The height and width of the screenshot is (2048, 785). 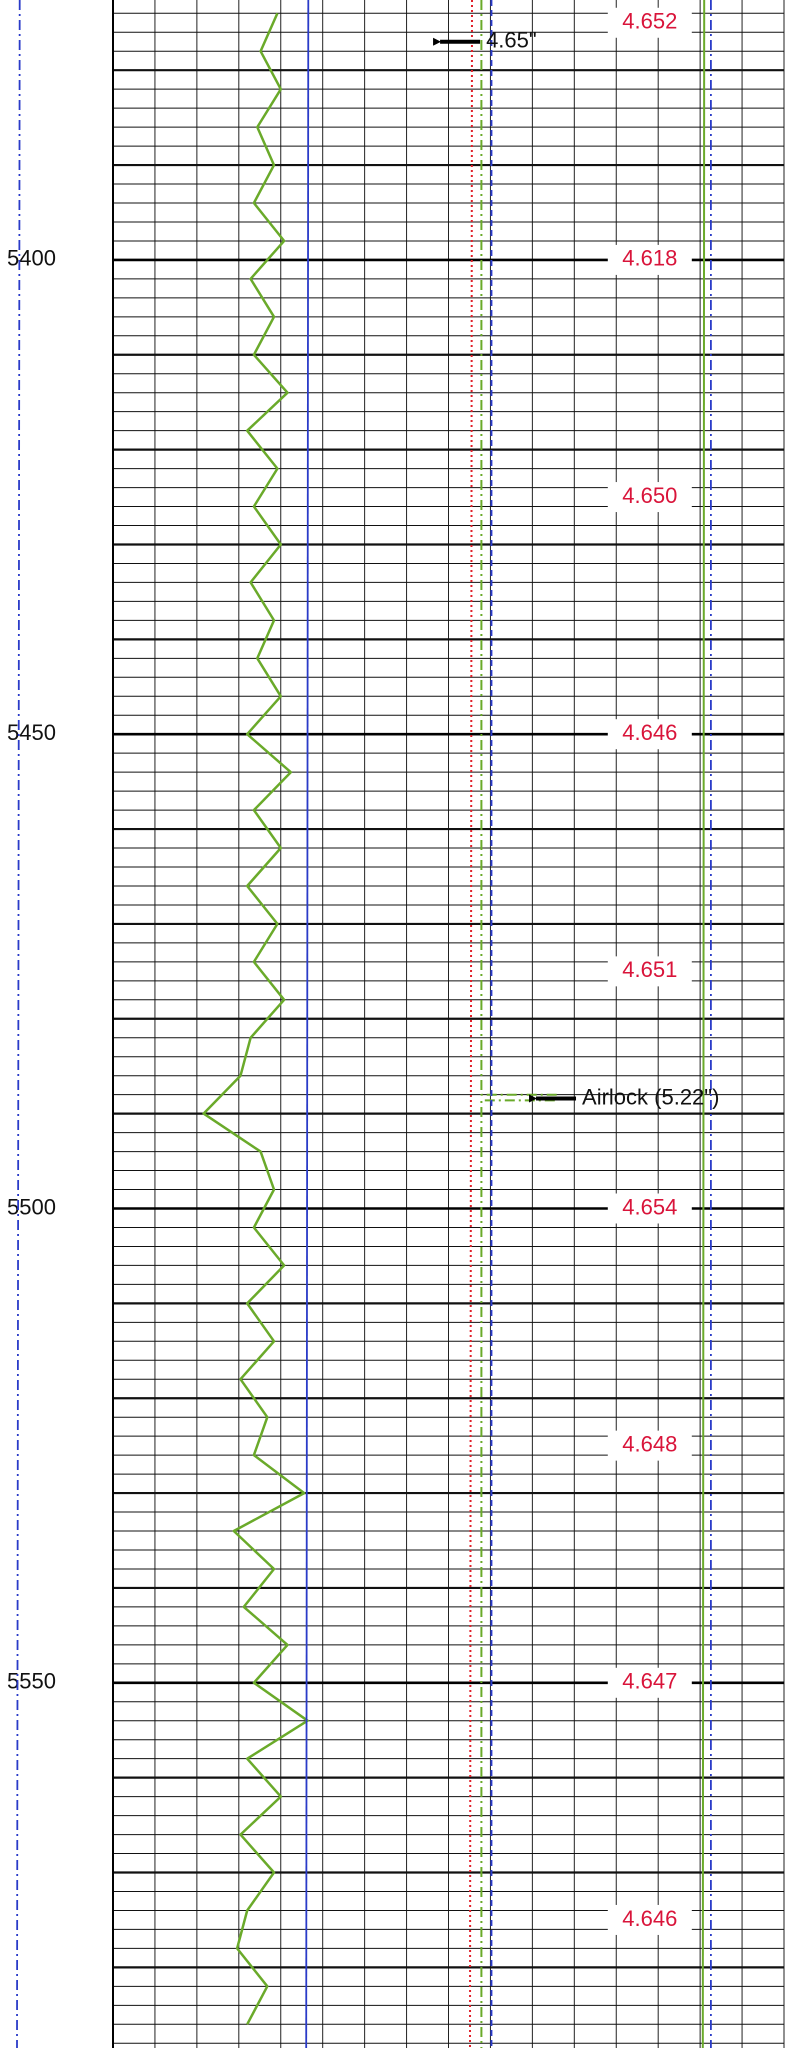 I want to click on reading-label: 4.618, so click(x=649, y=258).